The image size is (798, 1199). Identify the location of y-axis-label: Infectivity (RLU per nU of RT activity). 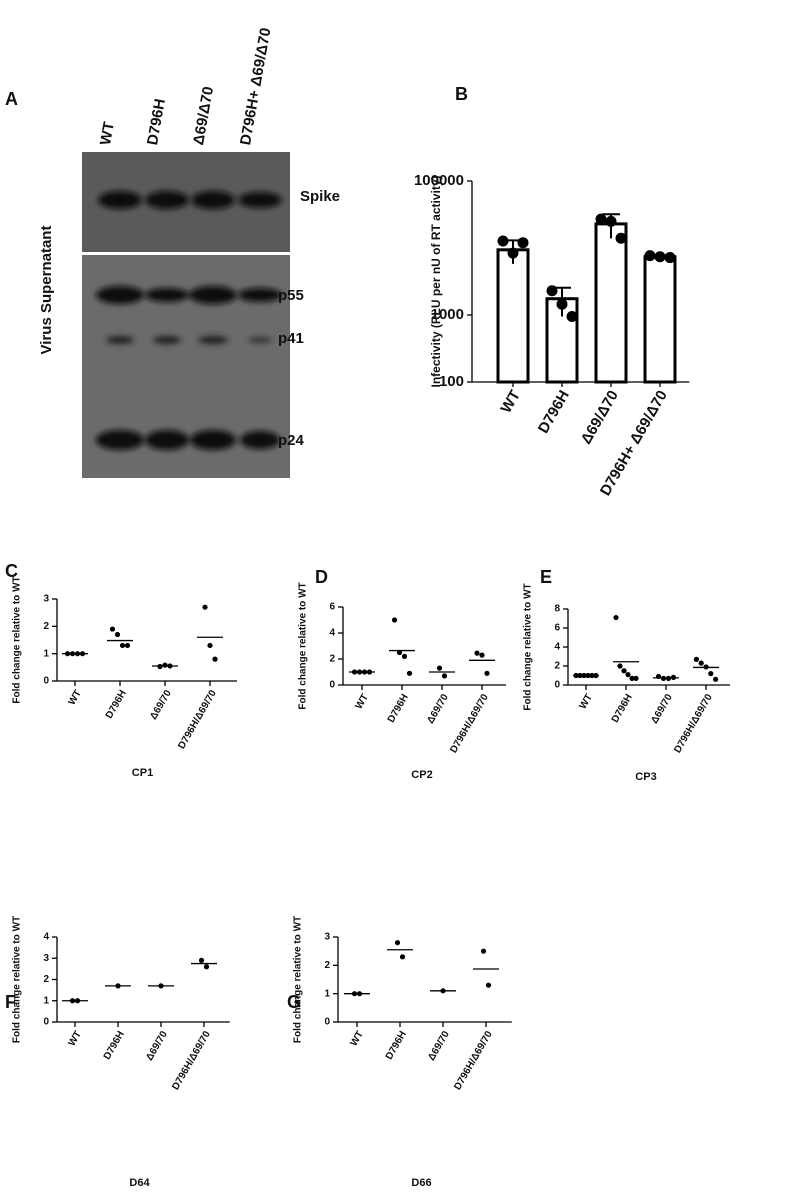
(436, 281).